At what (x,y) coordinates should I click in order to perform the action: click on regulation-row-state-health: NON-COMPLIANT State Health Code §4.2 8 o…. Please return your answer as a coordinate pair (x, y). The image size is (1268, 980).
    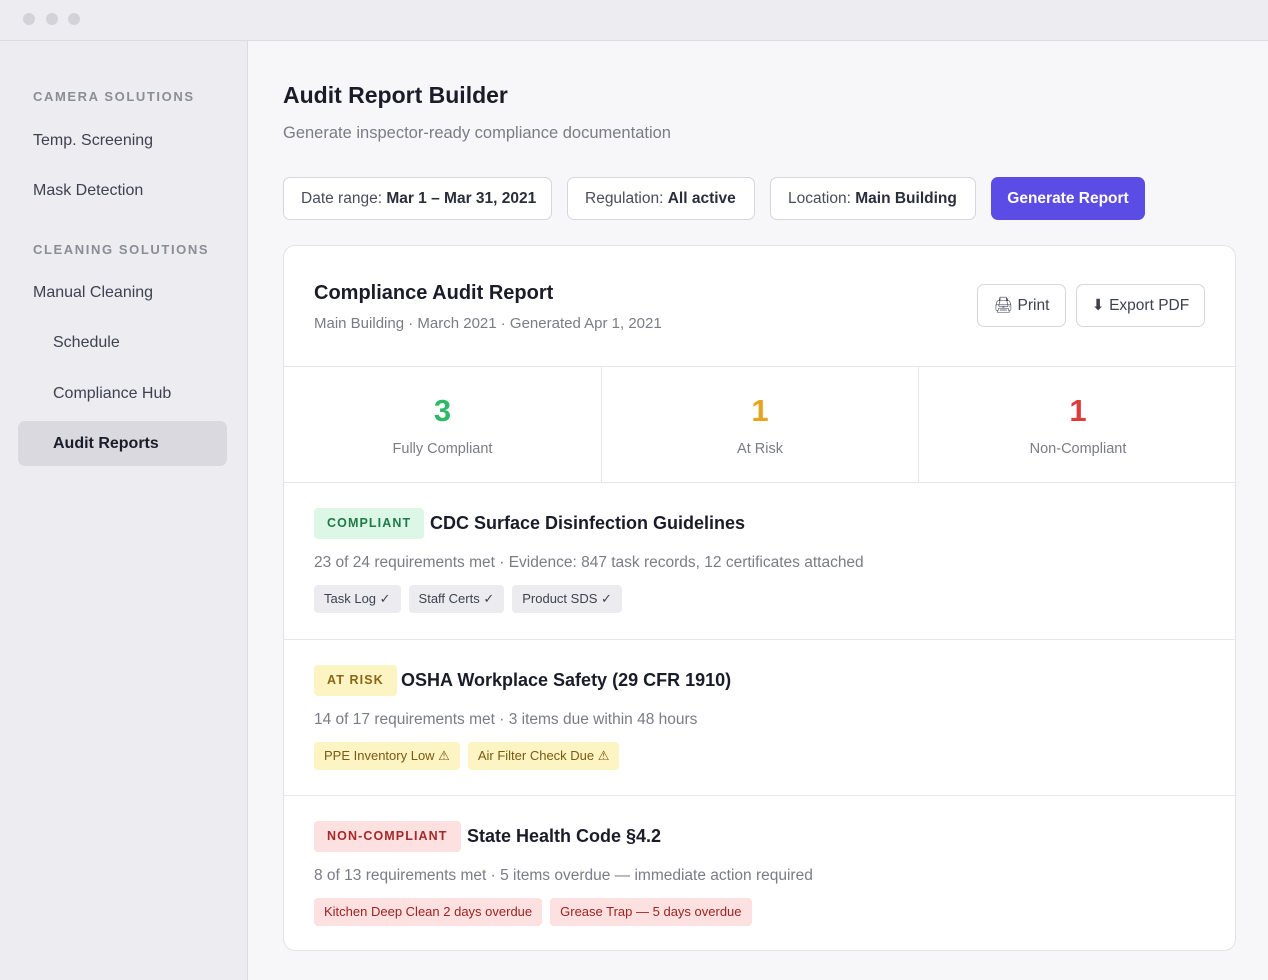
    Looking at the image, I should click on (759, 872).